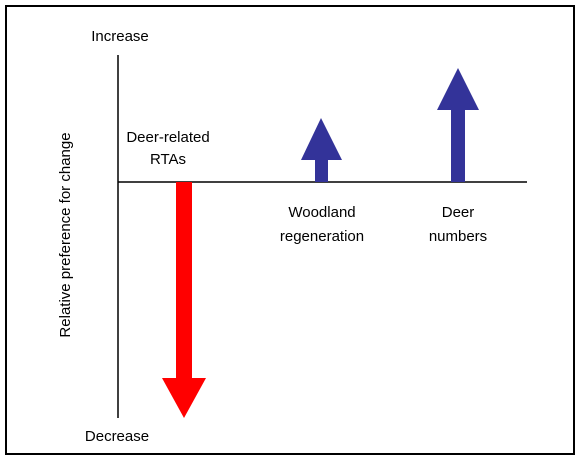 The image size is (581, 461). I want to click on y-axis-label: Relative preference for change, so click(65, 234).